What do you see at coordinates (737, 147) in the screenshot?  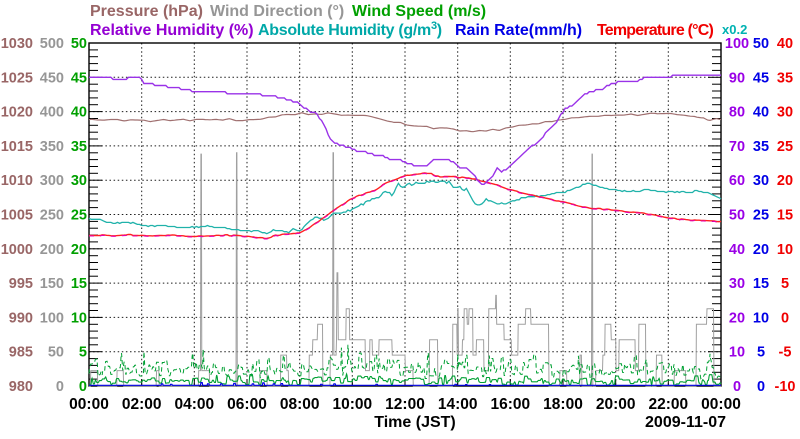 I see `svg-text: 70` at bounding box center [737, 147].